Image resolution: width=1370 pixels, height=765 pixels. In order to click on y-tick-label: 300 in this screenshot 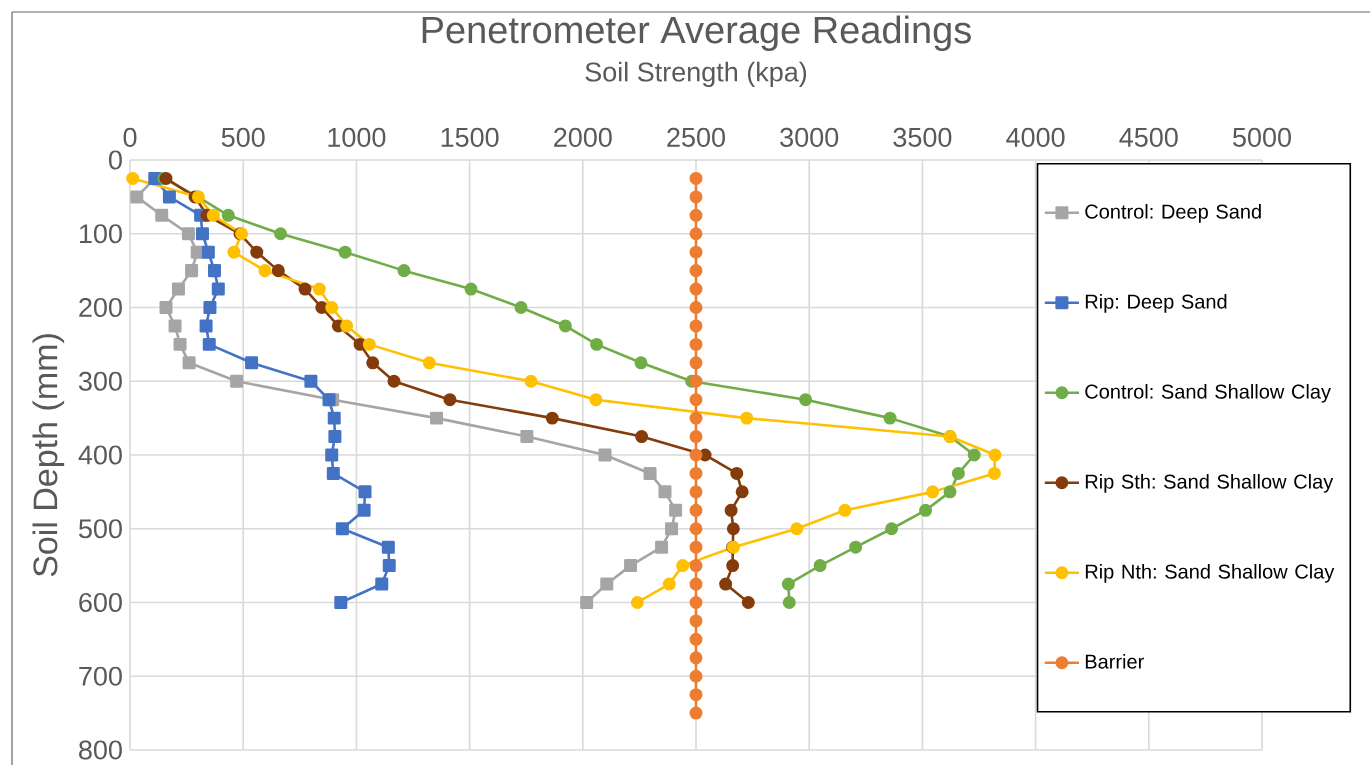, I will do `click(100, 381)`.